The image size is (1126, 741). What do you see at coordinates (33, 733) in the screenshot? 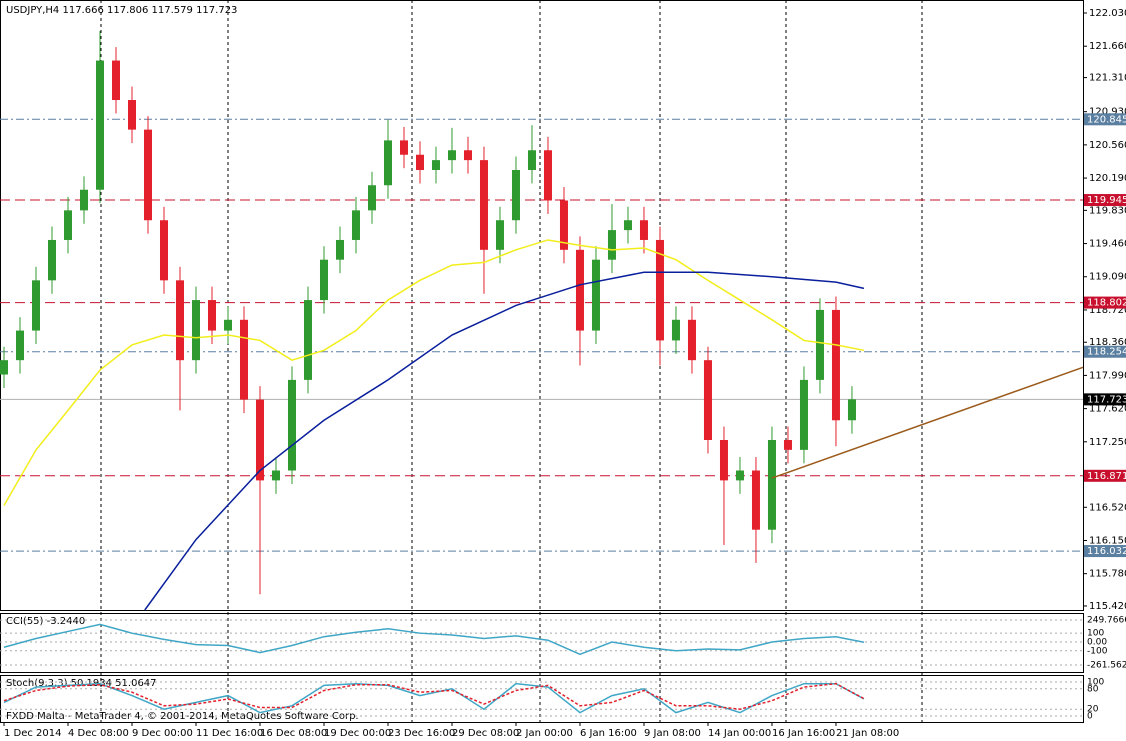
I see `x-tick-label: 1 Dec 2014` at bounding box center [33, 733].